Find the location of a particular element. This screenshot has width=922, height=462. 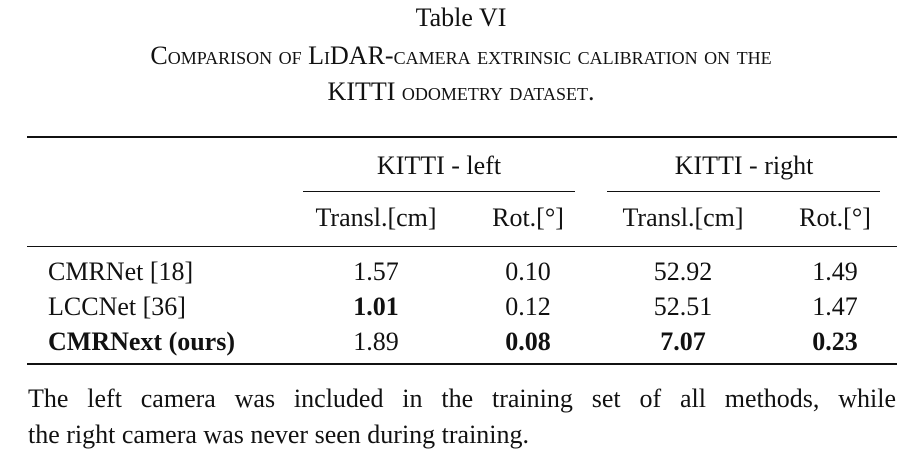

cell: 0.08 is located at coordinates (528, 341).